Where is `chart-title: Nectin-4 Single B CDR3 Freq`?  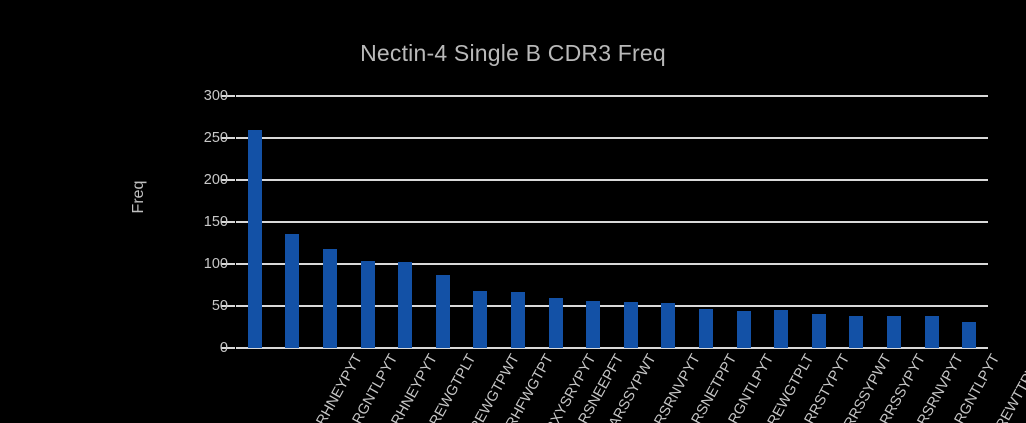 chart-title: Nectin-4 Single B CDR3 Freq is located at coordinates (513, 53).